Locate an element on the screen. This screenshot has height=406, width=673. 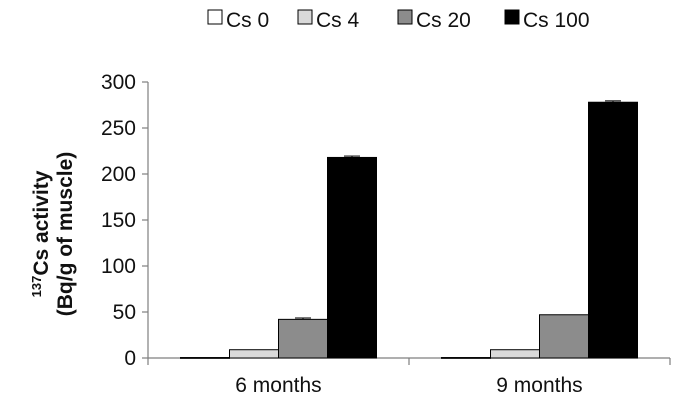
y-tick-label: 300 is located at coordinates (118, 82).